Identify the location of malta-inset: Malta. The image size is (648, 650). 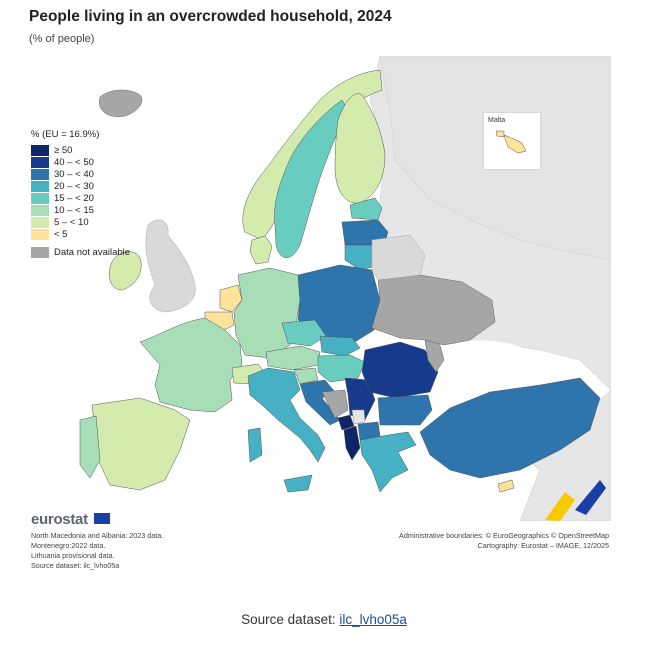
(512, 141).